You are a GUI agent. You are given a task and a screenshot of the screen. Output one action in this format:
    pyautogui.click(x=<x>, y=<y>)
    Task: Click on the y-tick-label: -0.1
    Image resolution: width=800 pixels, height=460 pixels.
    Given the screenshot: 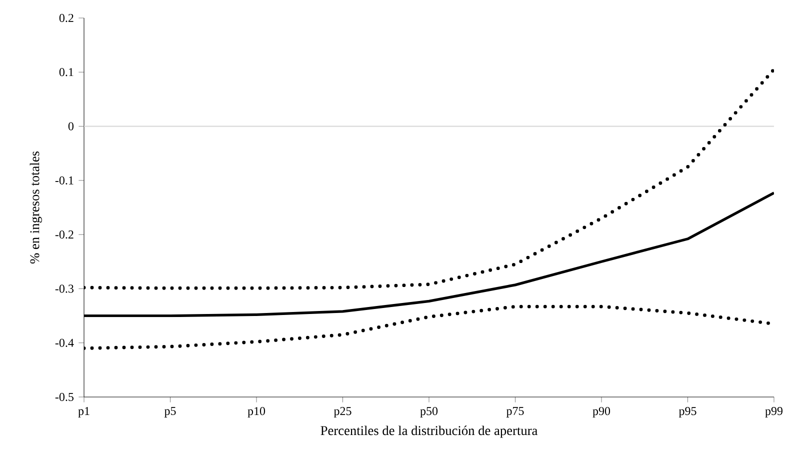 What is the action you would take?
    pyautogui.click(x=64, y=180)
    